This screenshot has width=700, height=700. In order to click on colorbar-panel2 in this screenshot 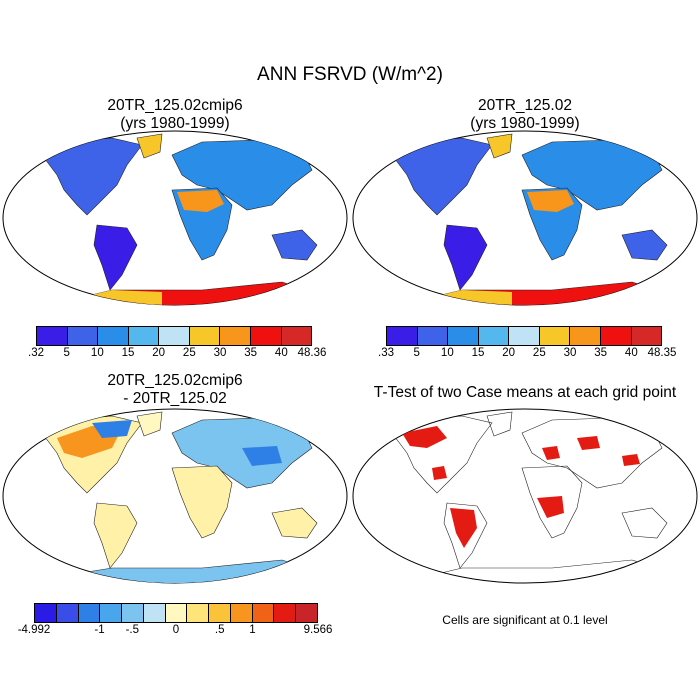, I will do `click(524, 336)`.